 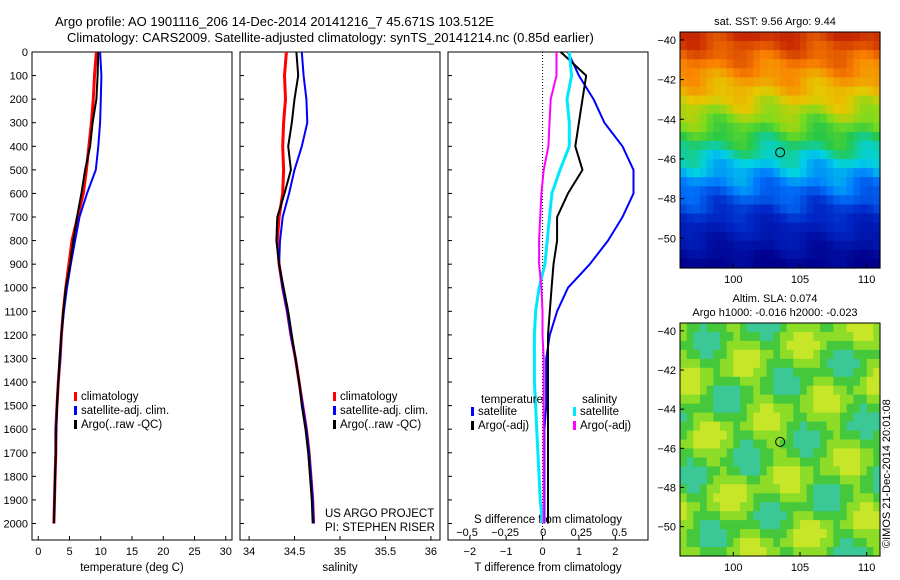 I want to click on map-y-tick-label: −50, so click(x=666, y=239).